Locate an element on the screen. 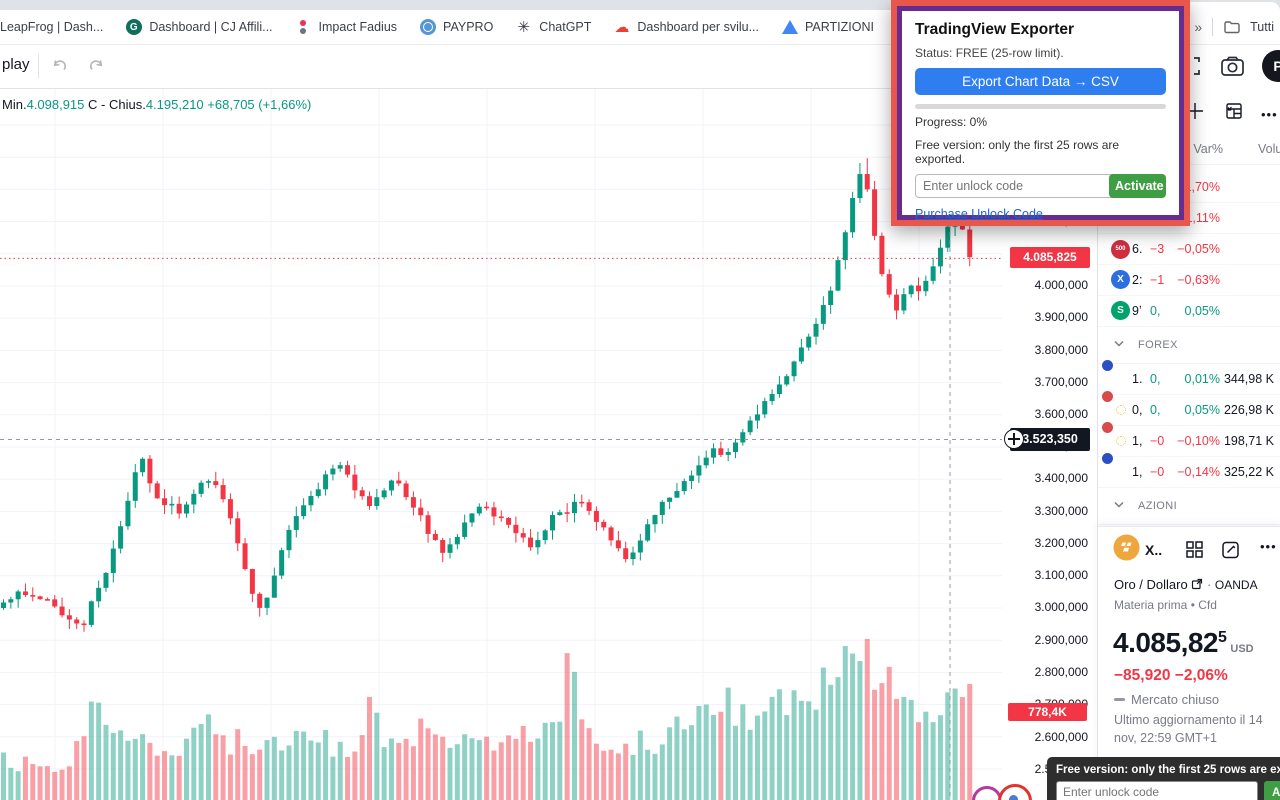 The width and height of the screenshot is (1280, 800). price-change: −85,920 −2,06% is located at coordinates (1171, 675).